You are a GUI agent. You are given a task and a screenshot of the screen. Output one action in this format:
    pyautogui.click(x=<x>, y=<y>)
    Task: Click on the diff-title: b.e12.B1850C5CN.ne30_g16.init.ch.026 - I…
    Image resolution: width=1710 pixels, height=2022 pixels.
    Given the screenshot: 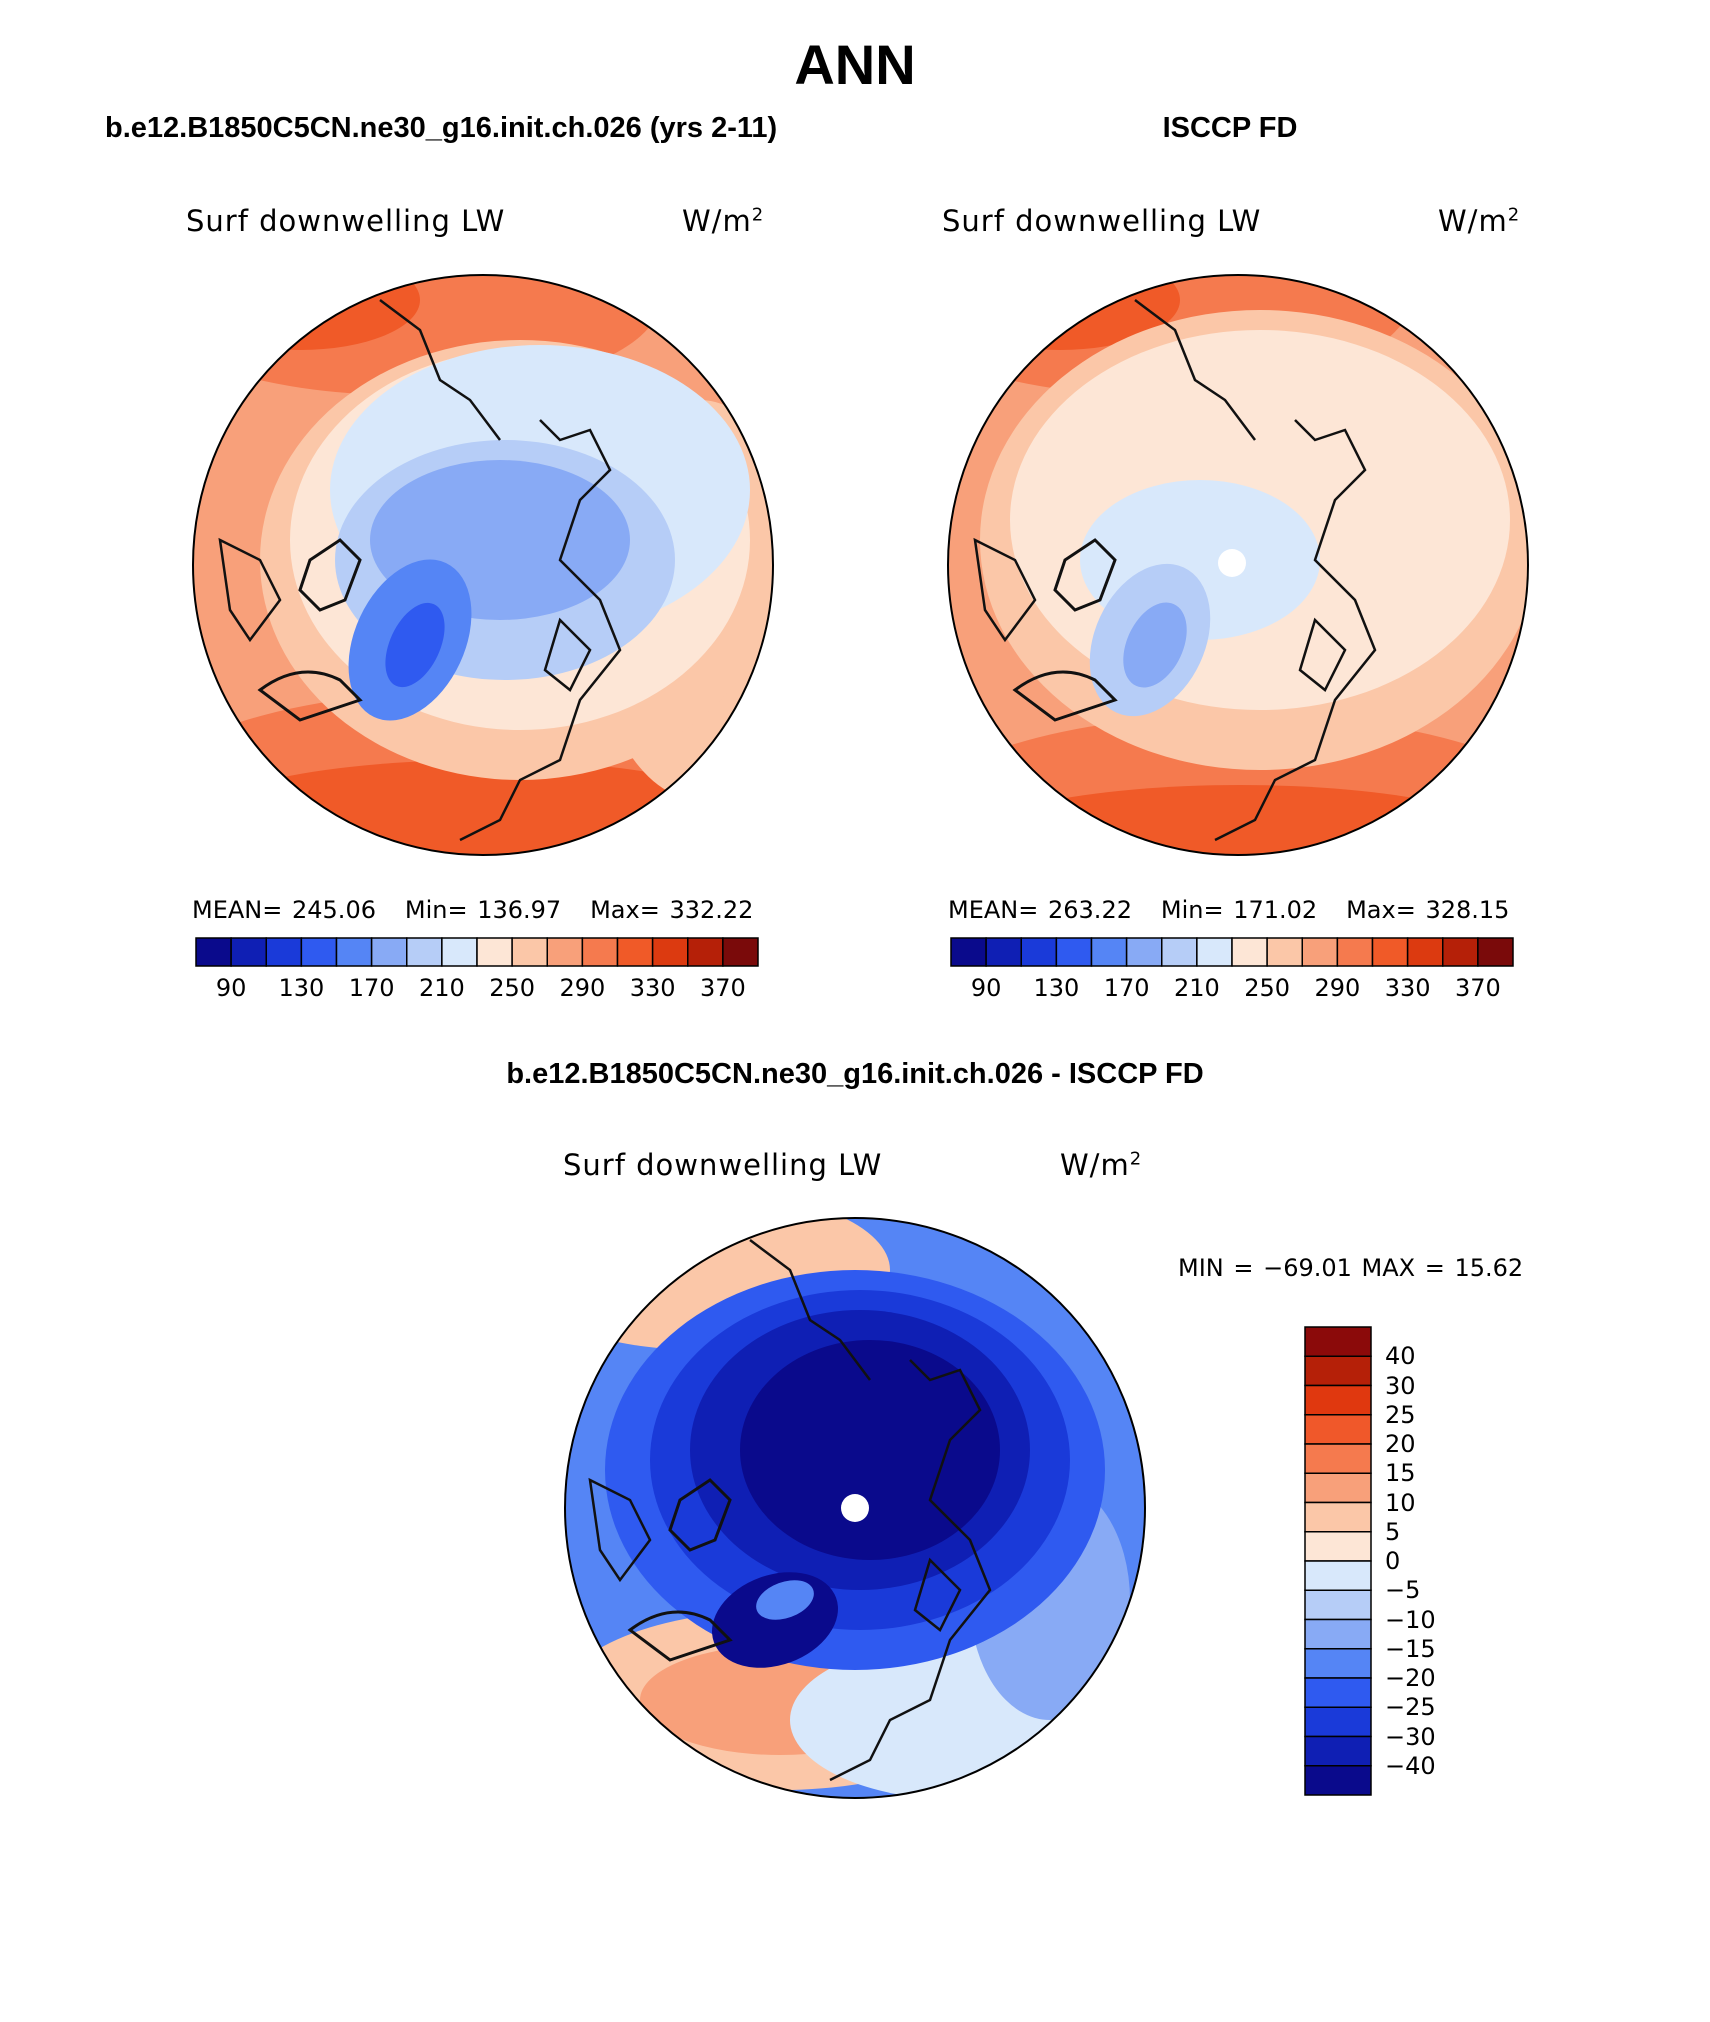 What is the action you would take?
    pyautogui.click(x=855, y=1074)
    